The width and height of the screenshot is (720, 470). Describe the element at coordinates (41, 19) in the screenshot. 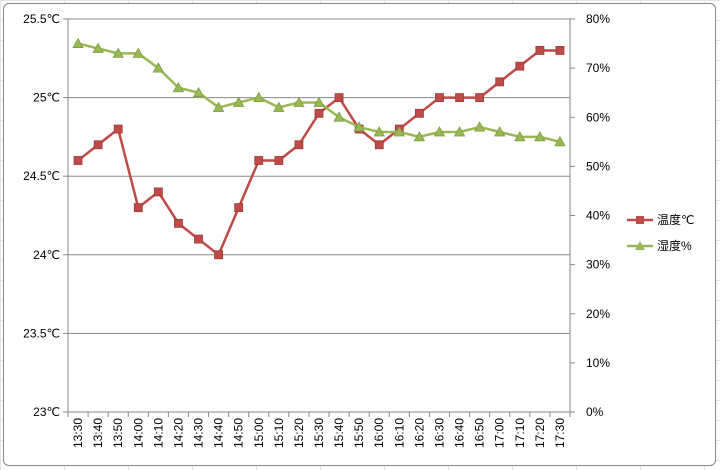

I see `y-left-tick-label: 25.5℃` at that location.